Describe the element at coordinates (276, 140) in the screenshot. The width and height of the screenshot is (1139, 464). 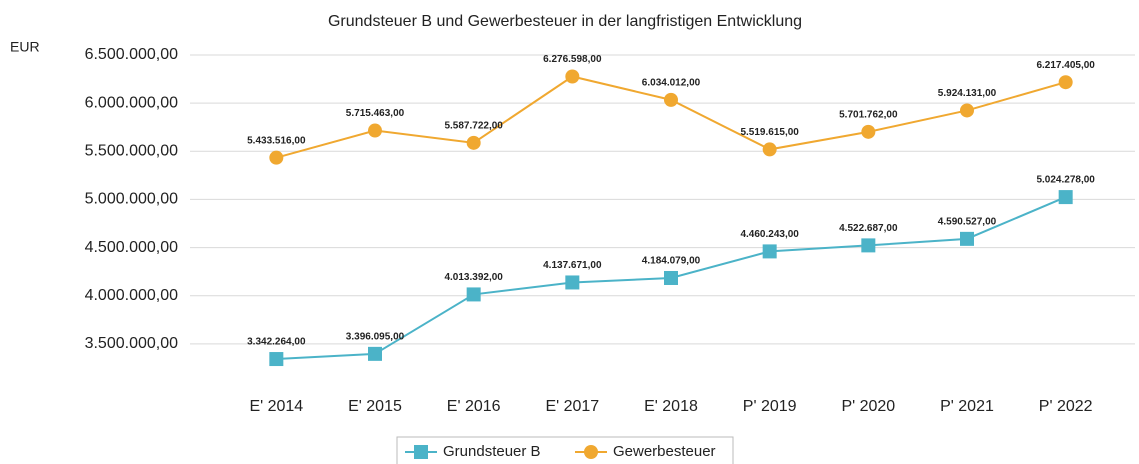
I see `data-label: 5.433.516,00` at that location.